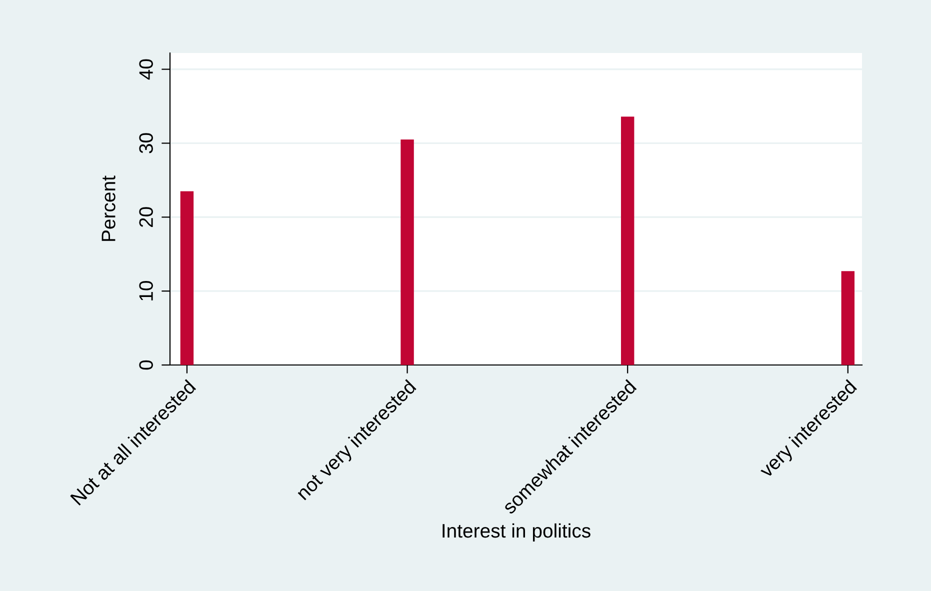  I want to click on y-tick-label: 40, so click(146, 69).